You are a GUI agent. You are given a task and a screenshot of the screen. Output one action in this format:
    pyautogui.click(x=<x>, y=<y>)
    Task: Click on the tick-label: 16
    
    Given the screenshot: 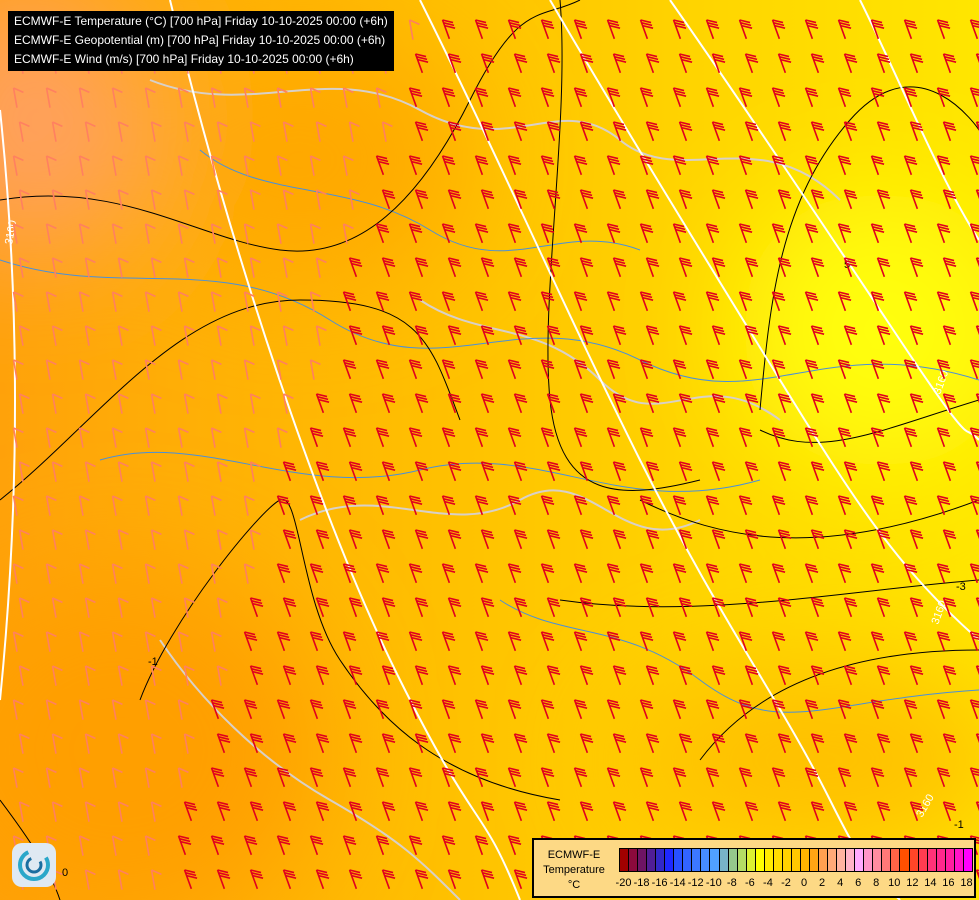 What is the action you would take?
    pyautogui.click(x=948, y=883)
    